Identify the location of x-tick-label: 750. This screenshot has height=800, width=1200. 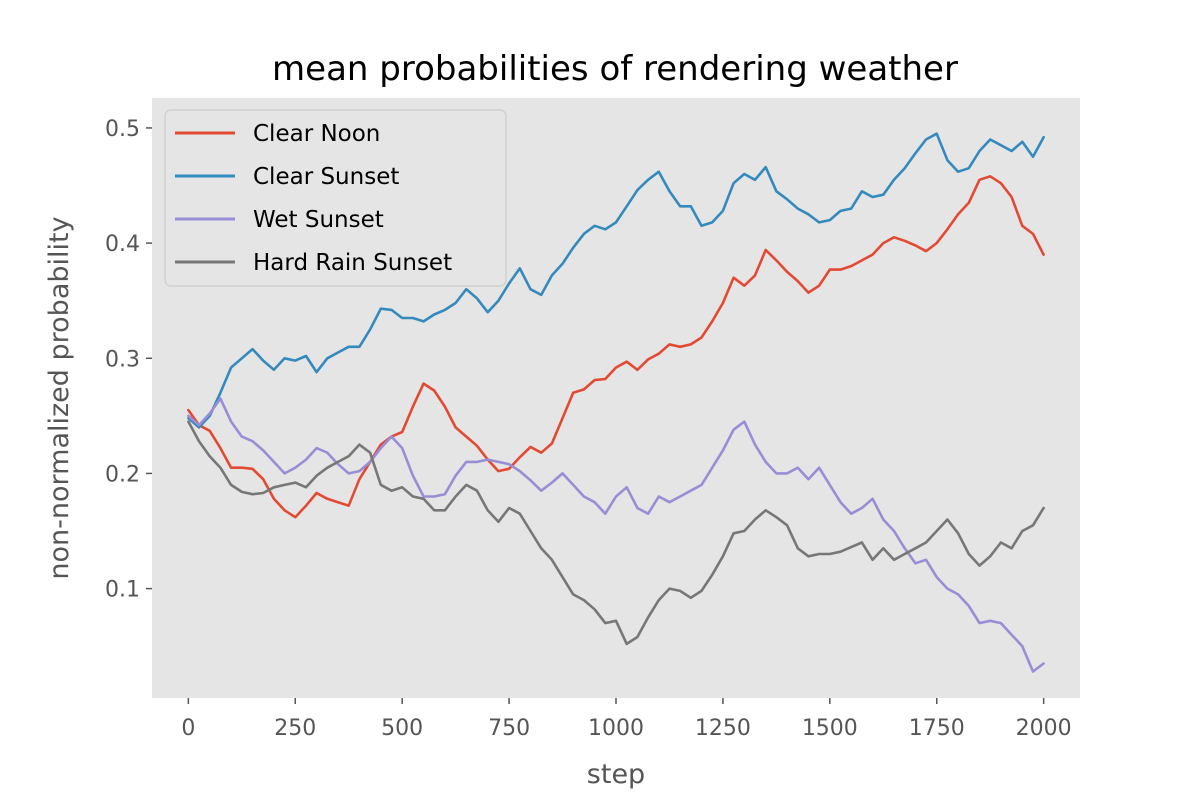
(509, 728).